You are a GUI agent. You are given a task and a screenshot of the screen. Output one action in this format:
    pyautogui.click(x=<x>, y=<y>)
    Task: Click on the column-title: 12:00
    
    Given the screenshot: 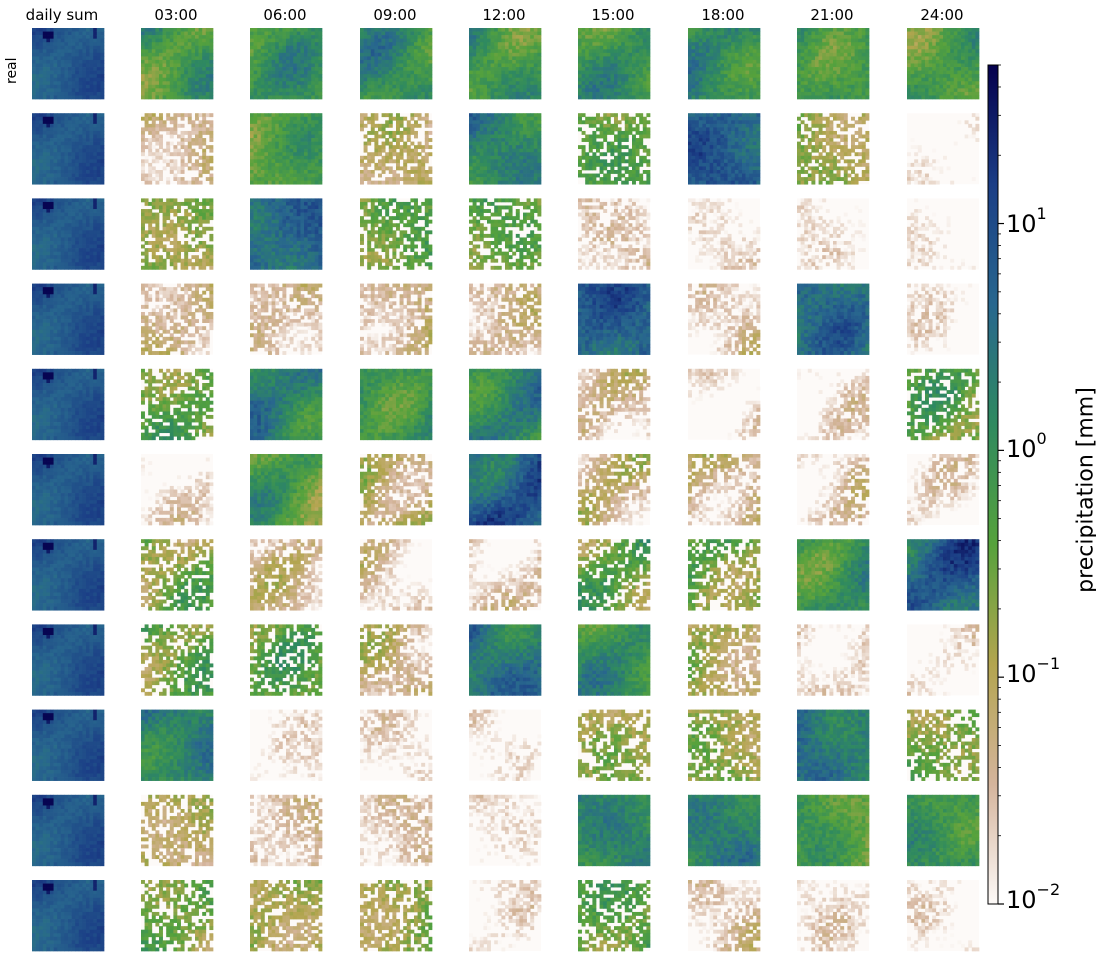 What is the action you would take?
    pyautogui.click(x=504, y=15)
    